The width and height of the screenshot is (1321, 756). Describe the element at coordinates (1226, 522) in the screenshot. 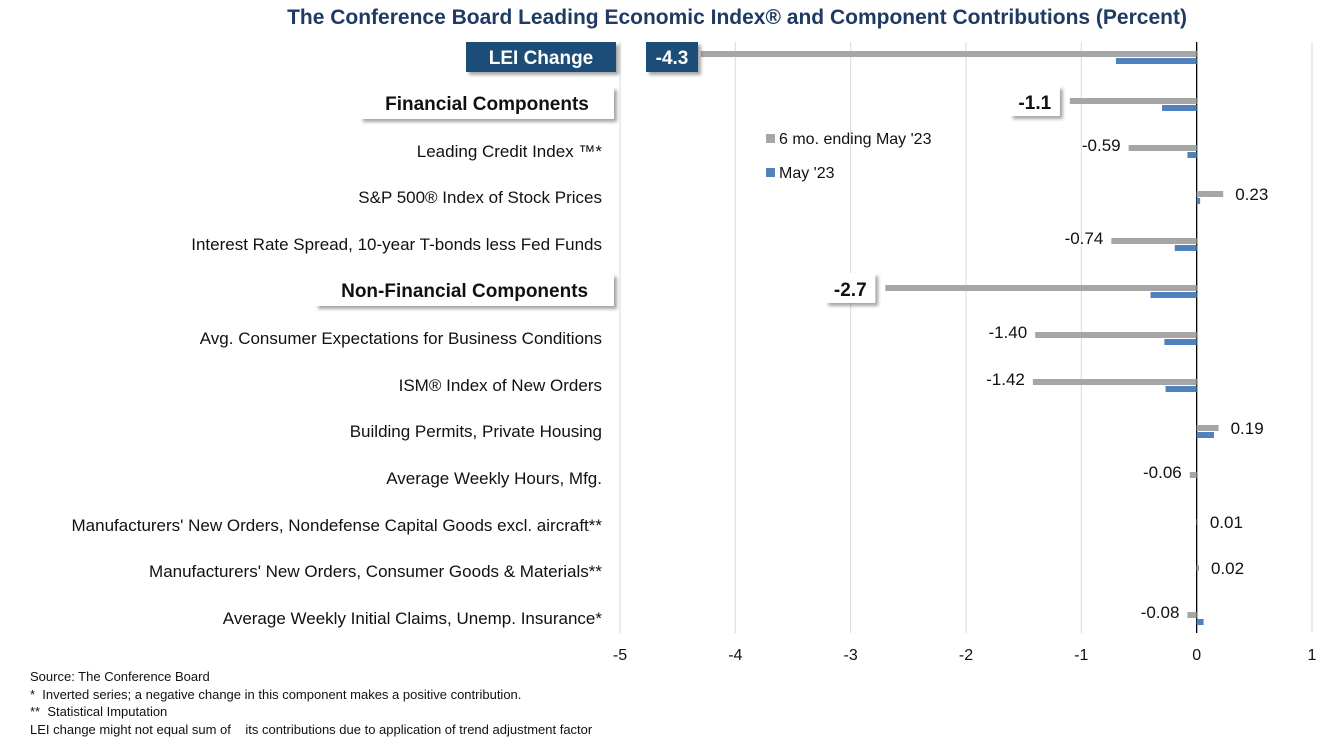

I see `data-label: 0.01` at that location.